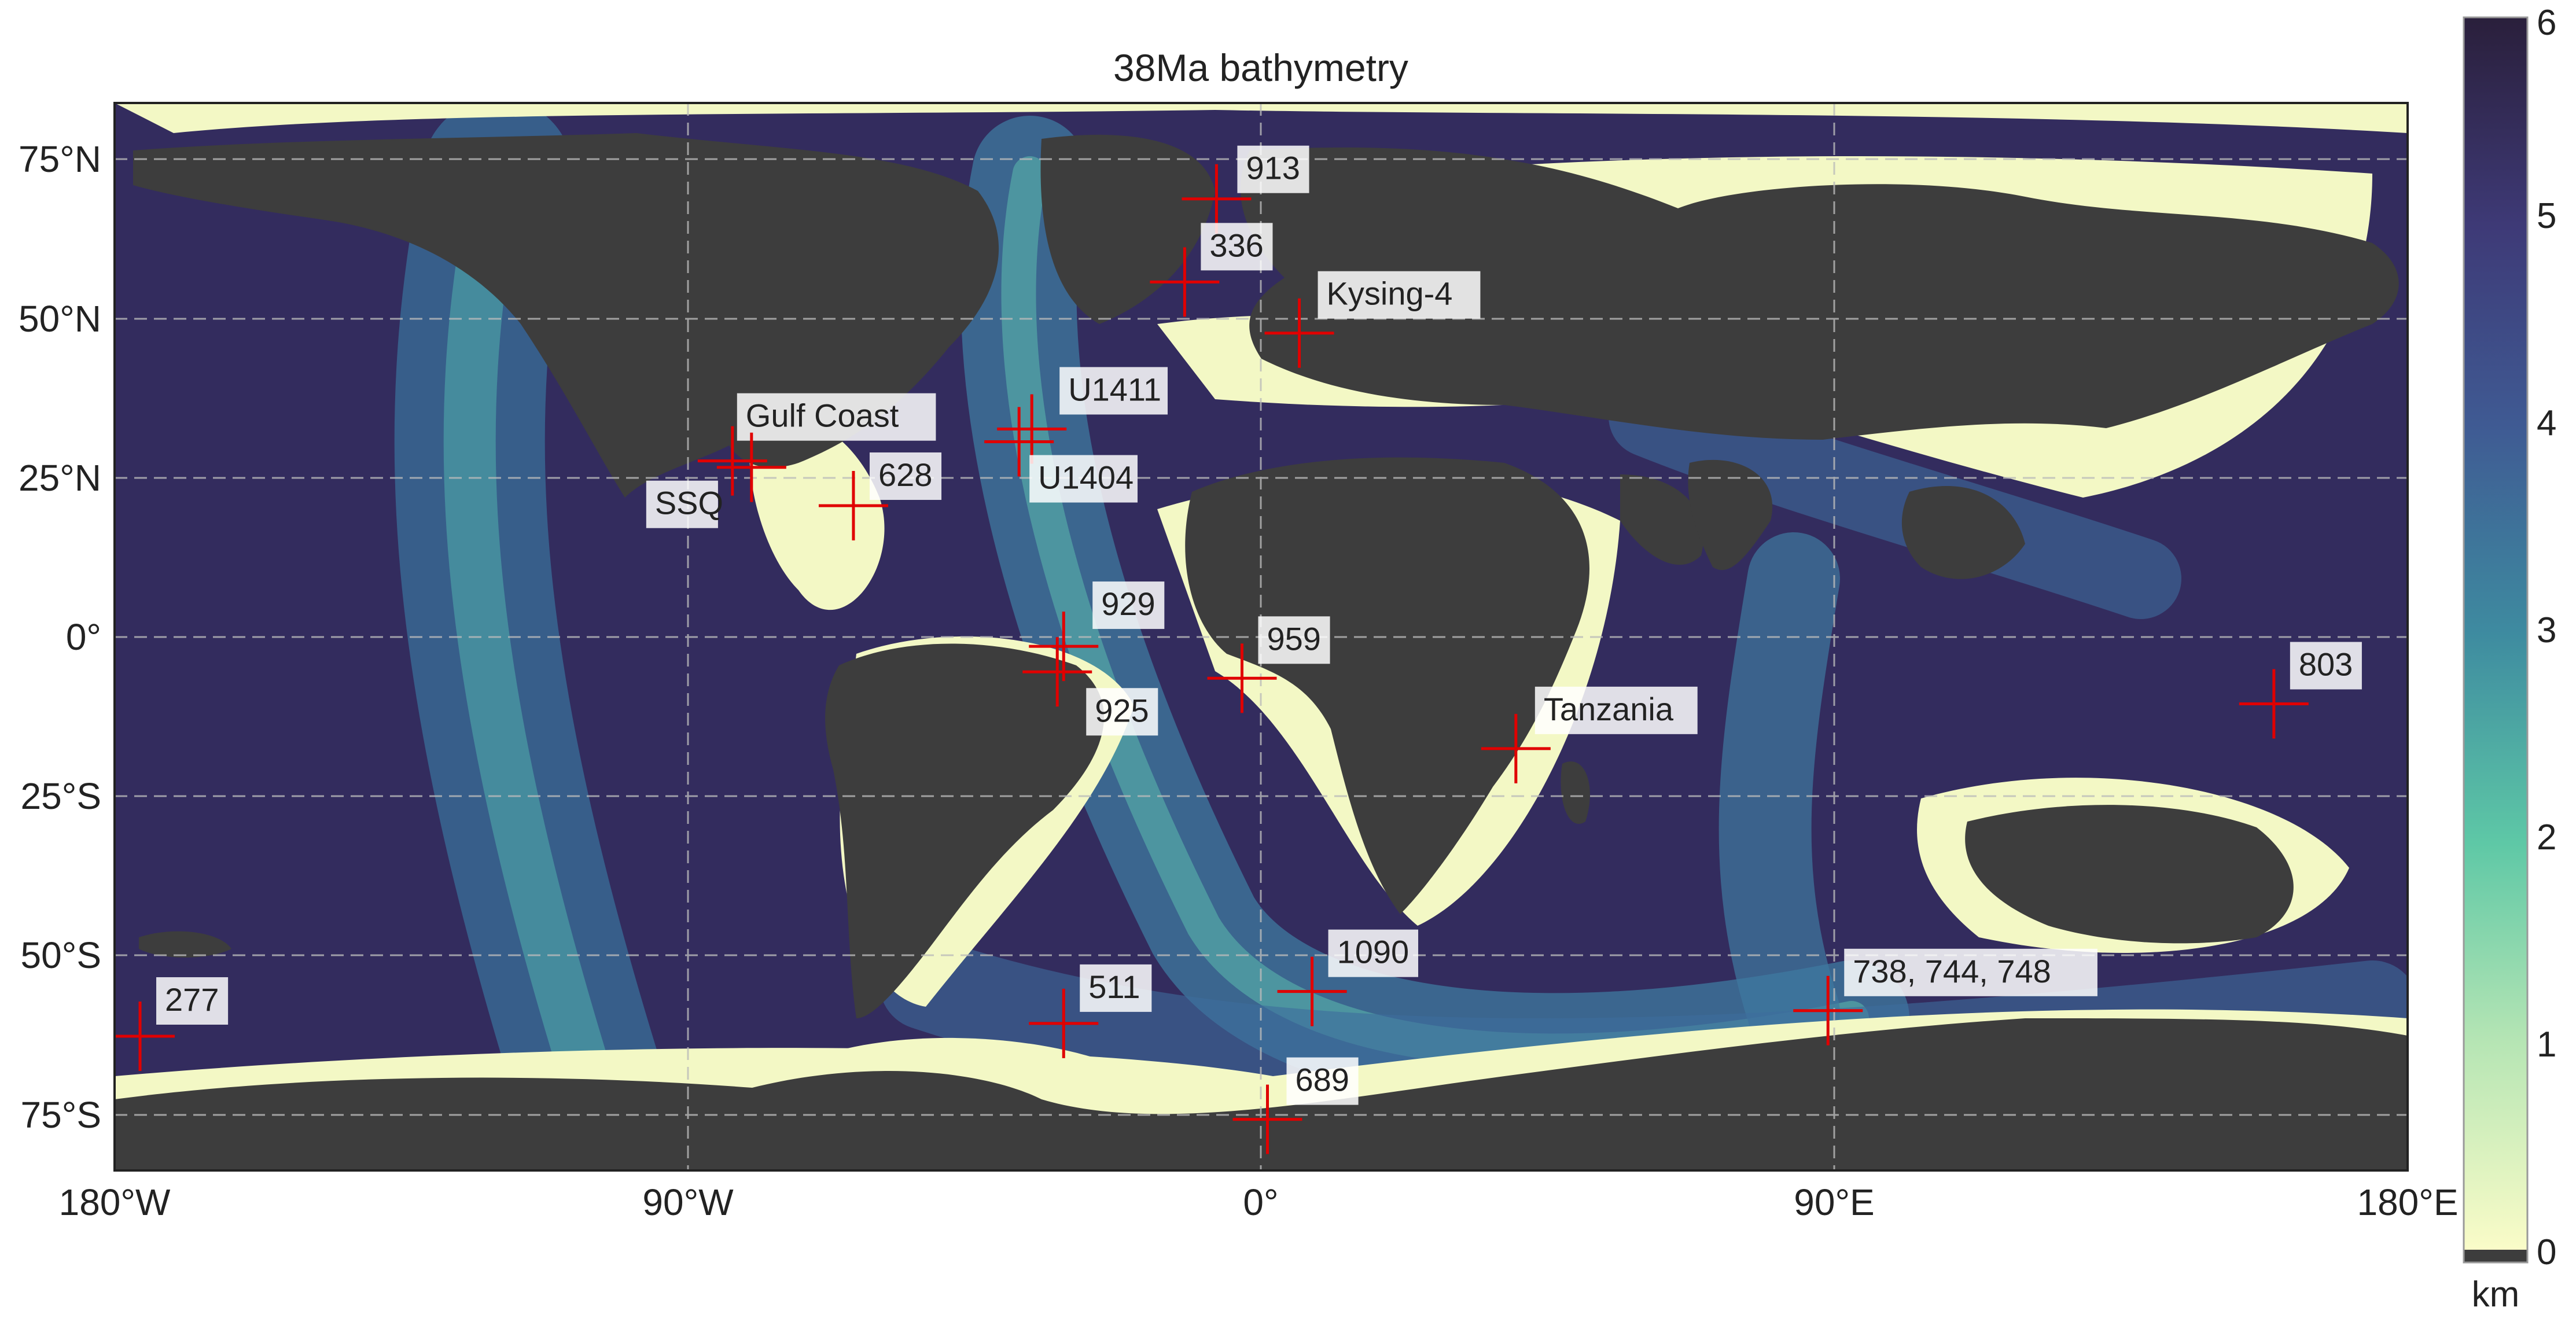  What do you see at coordinates (61, 955) in the screenshot?
I see `lat-tick-label: 50°S` at bounding box center [61, 955].